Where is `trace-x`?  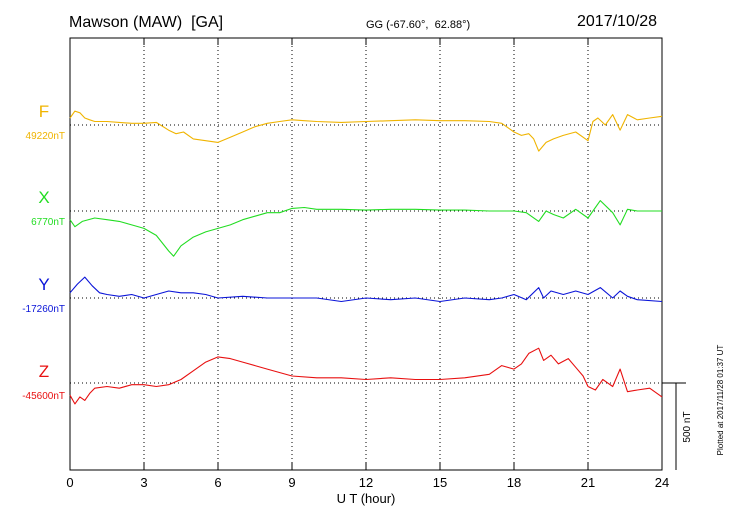
trace-x is located at coordinates (365, 228).